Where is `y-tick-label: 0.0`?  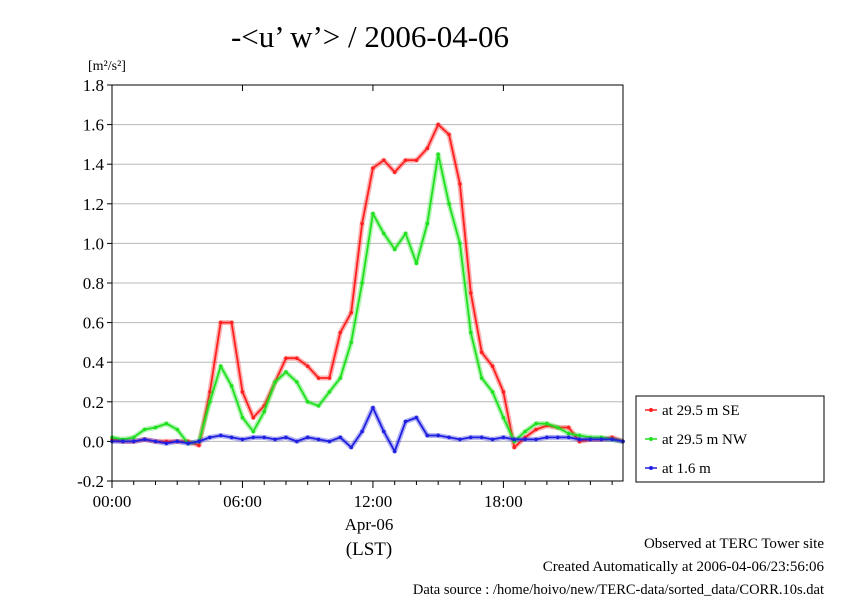 y-tick-label: 0.0 is located at coordinates (93, 441).